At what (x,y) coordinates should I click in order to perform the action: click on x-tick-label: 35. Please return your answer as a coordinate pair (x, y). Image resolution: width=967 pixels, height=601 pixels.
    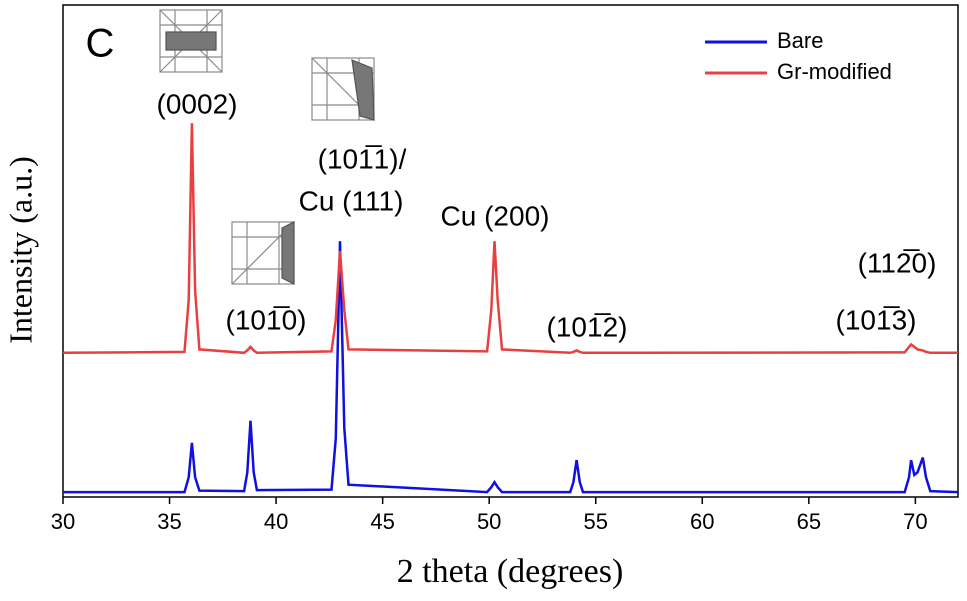
    Looking at the image, I should click on (169, 521).